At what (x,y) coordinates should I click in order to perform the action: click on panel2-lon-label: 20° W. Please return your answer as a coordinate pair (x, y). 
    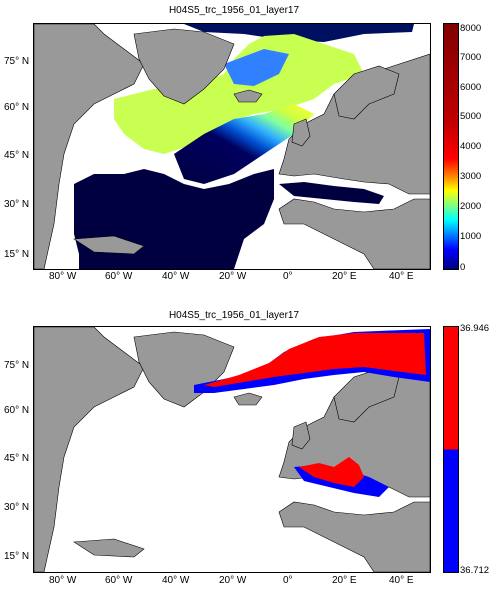
    Looking at the image, I should click on (233, 580).